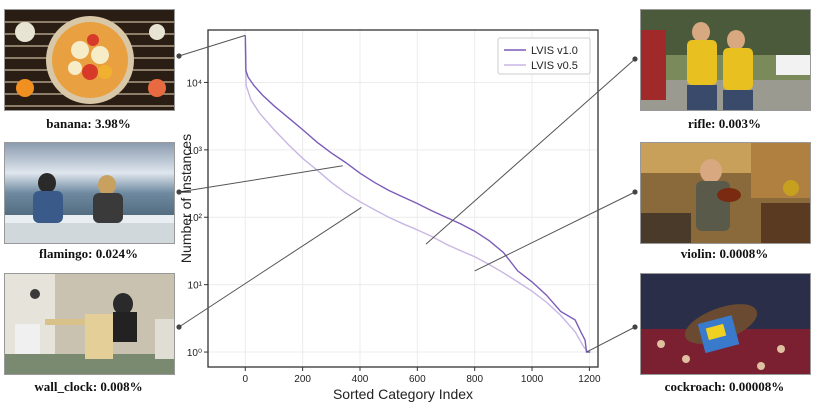 This screenshot has width=814, height=406. What do you see at coordinates (195, 286) in the screenshot?
I see `y-tick-label: 10¹` at bounding box center [195, 286].